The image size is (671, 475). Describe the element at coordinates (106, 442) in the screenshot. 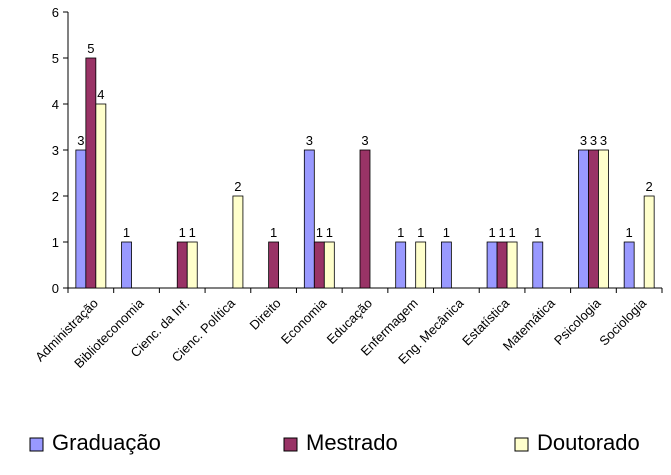

I see `legend-label: Graduação` at that location.